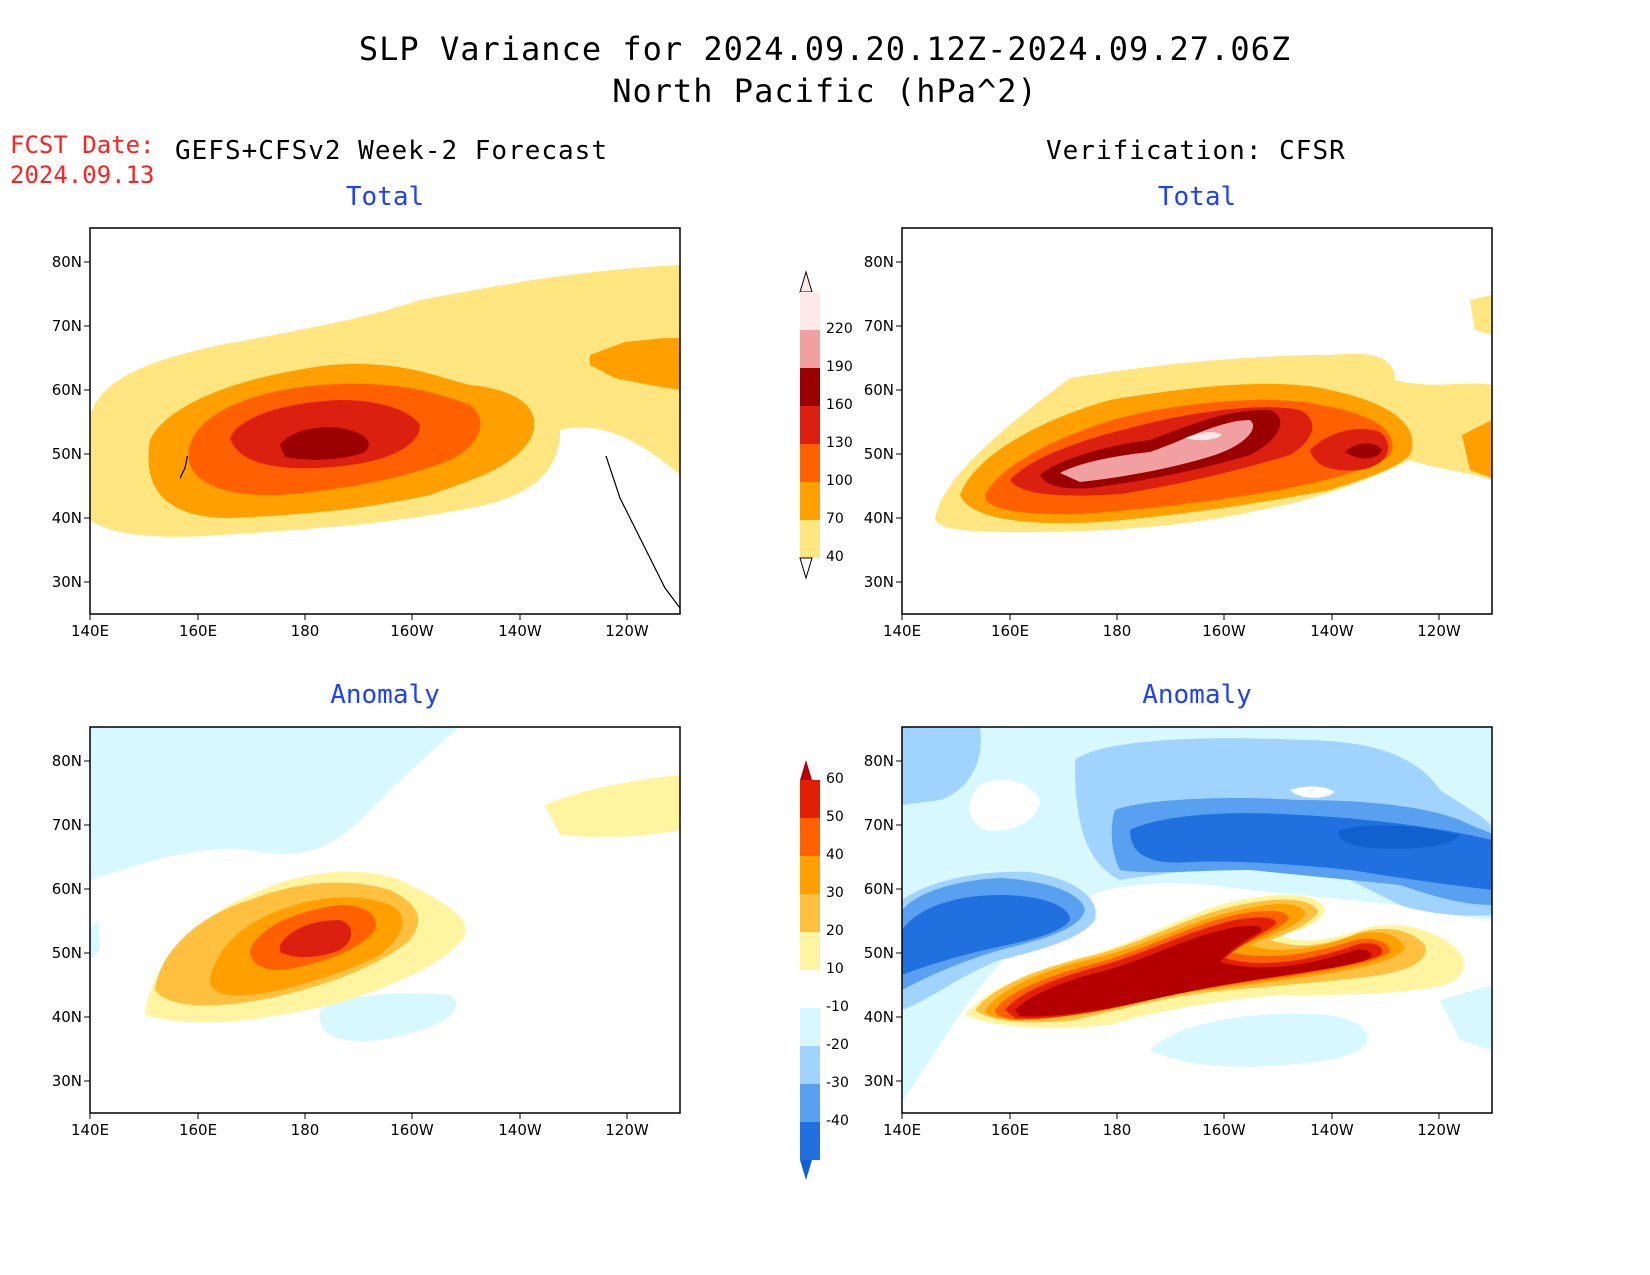 This screenshot has height=1275, width=1650. What do you see at coordinates (835, 893) in the screenshot?
I see `colorbar-anomaly-label: 30` at bounding box center [835, 893].